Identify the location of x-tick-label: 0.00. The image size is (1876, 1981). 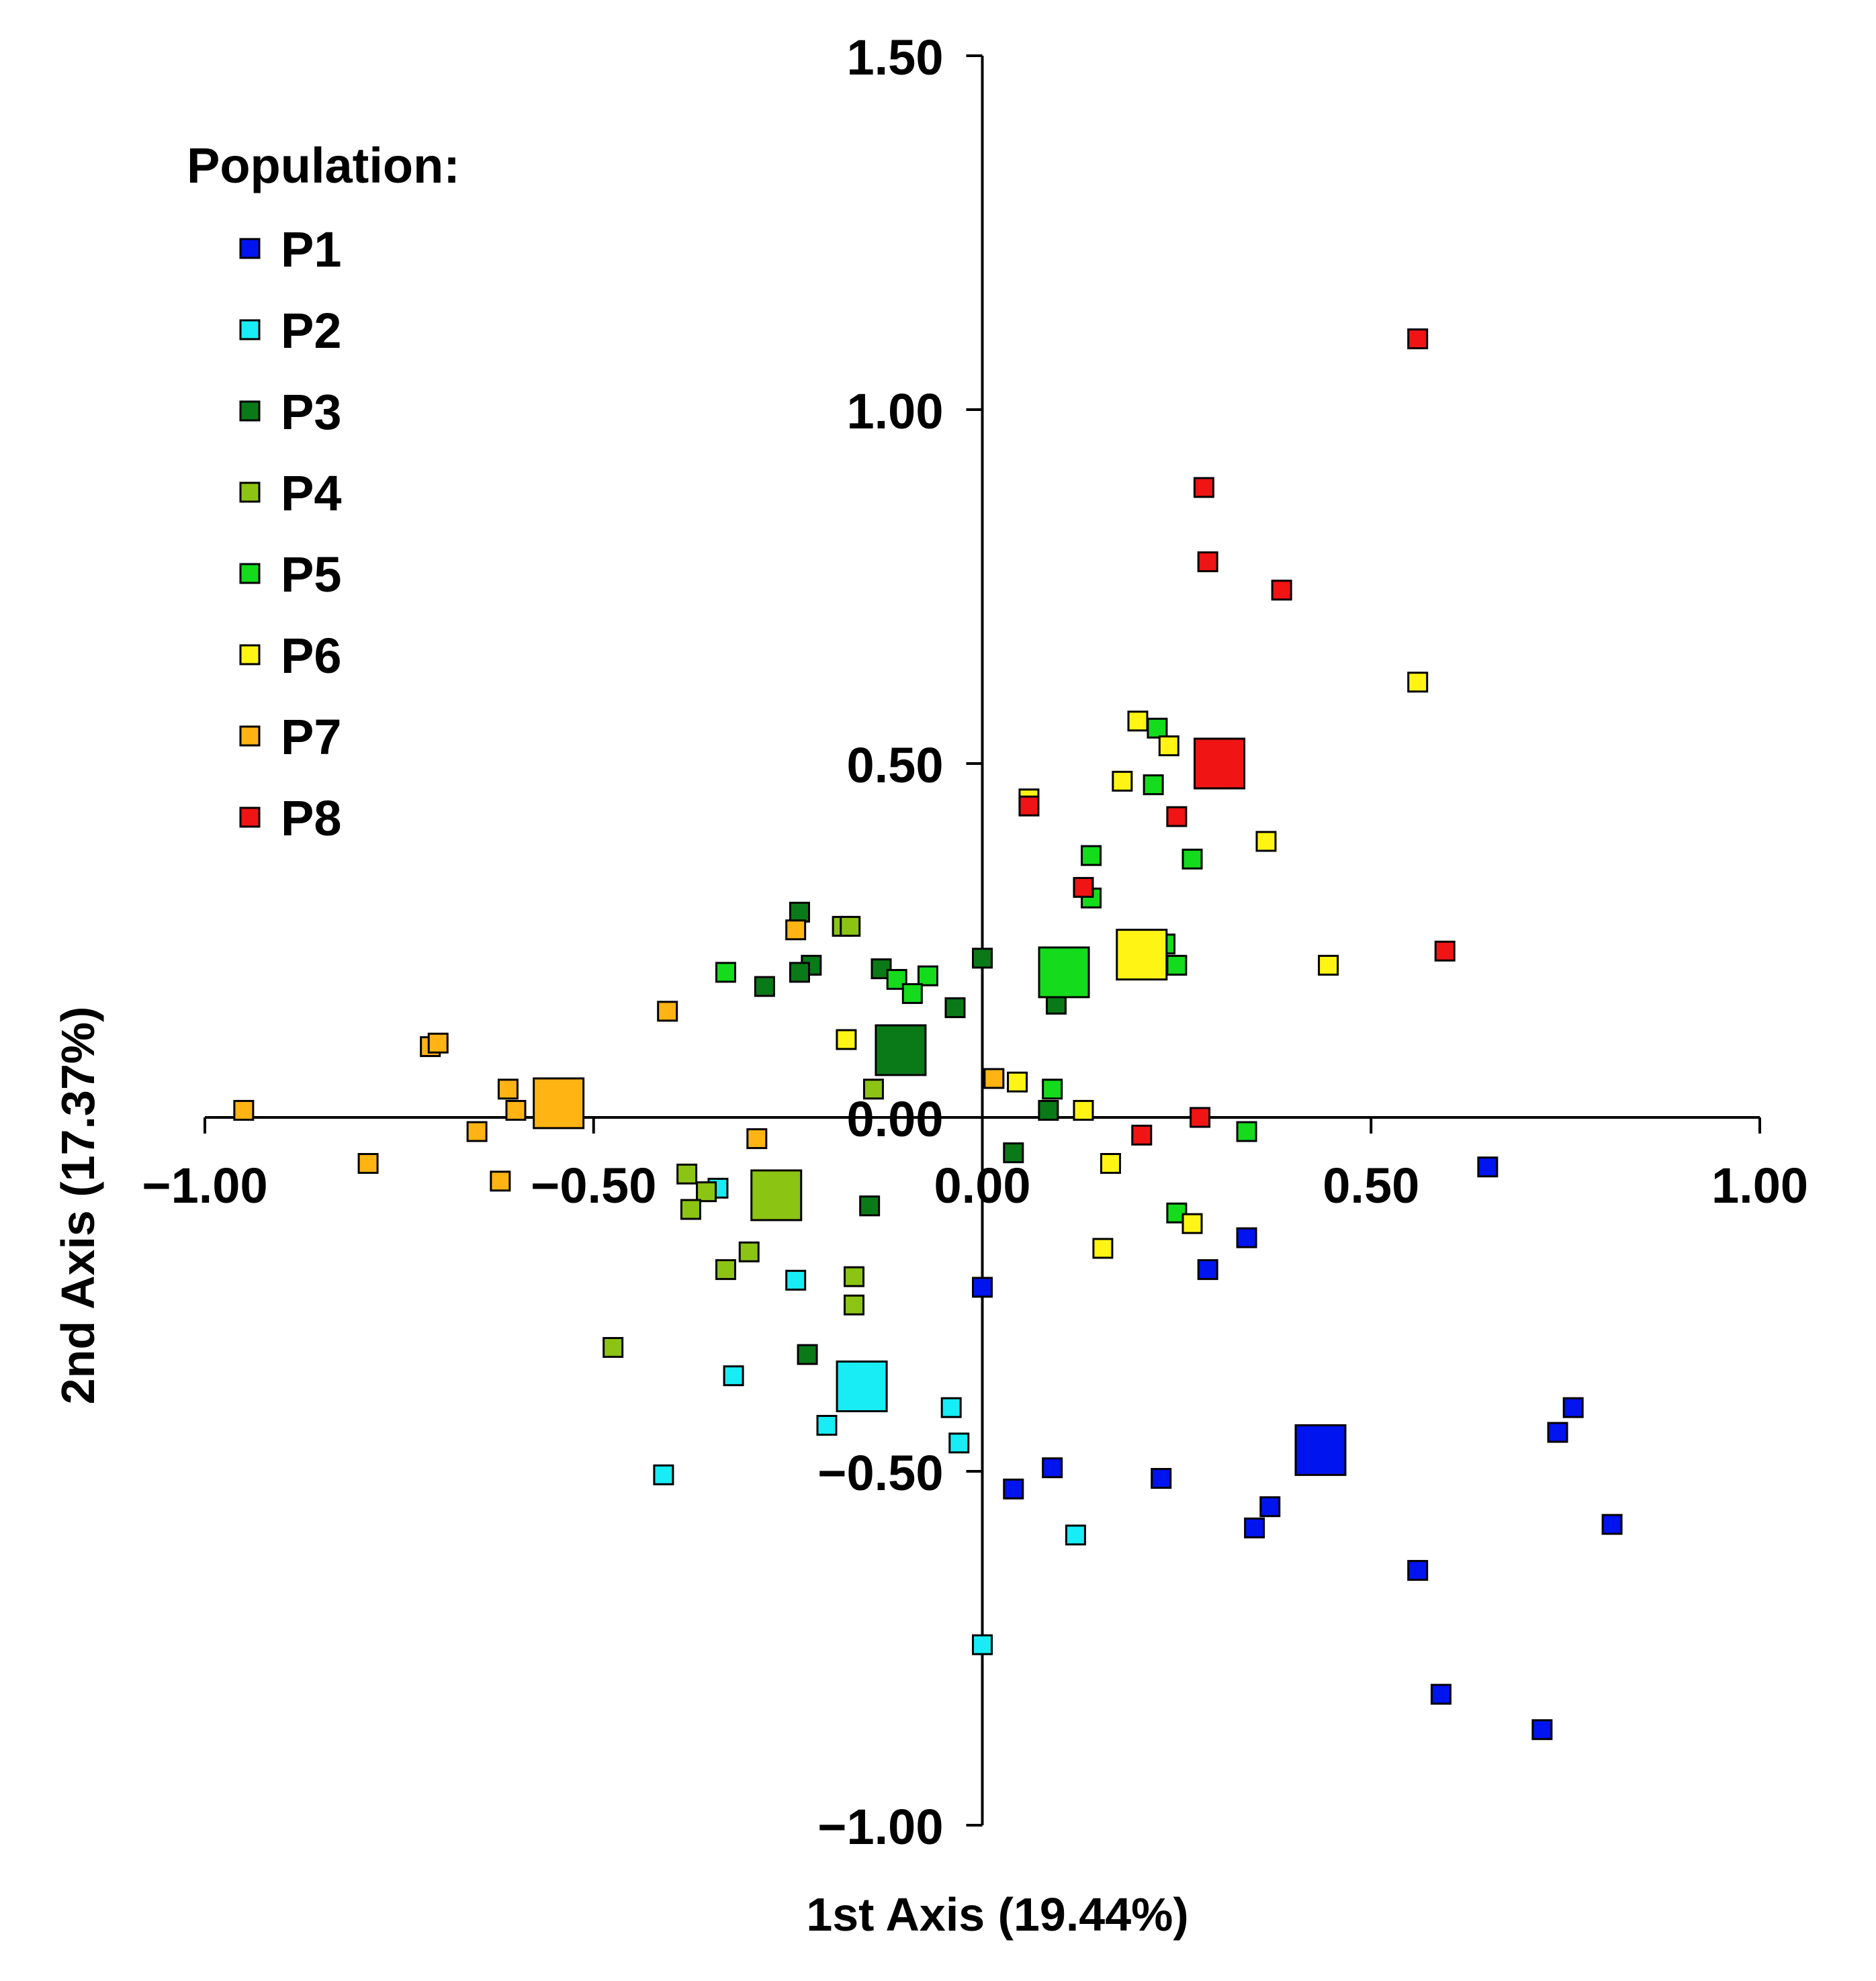
(982, 1185).